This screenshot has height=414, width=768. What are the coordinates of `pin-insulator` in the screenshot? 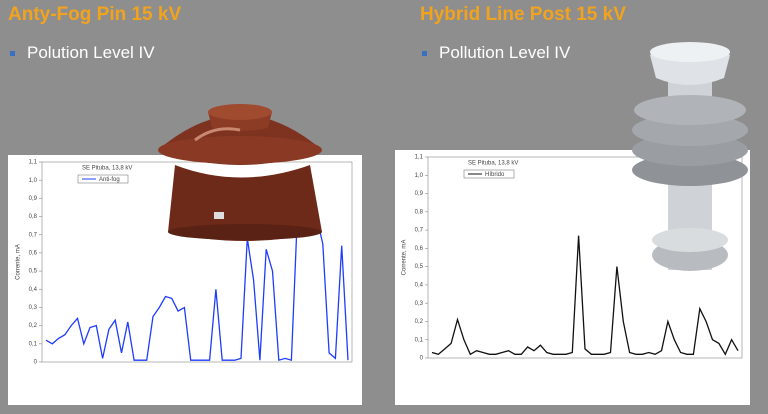 It's located at (240, 172).